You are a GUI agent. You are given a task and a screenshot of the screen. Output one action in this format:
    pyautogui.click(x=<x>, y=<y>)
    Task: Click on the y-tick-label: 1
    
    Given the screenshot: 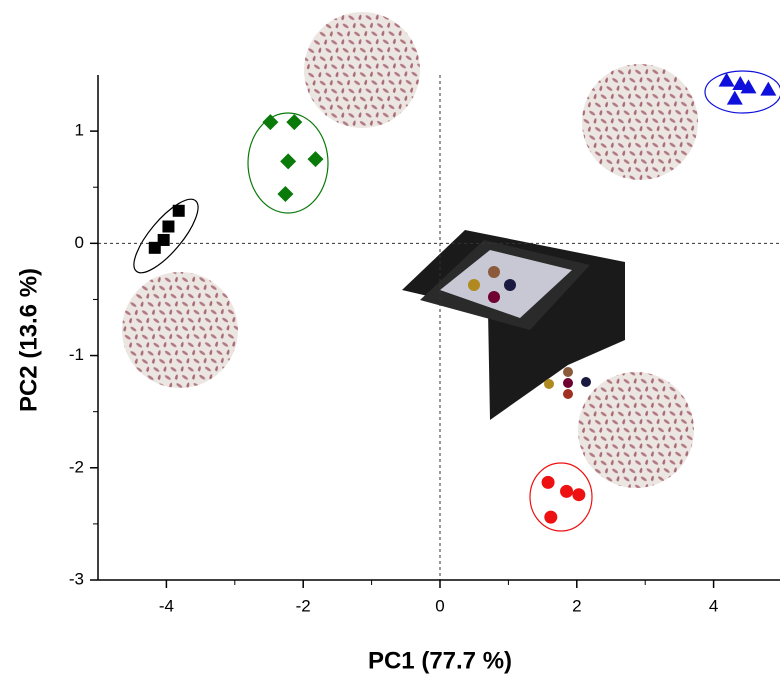 What is the action you would take?
    pyautogui.click(x=79, y=130)
    